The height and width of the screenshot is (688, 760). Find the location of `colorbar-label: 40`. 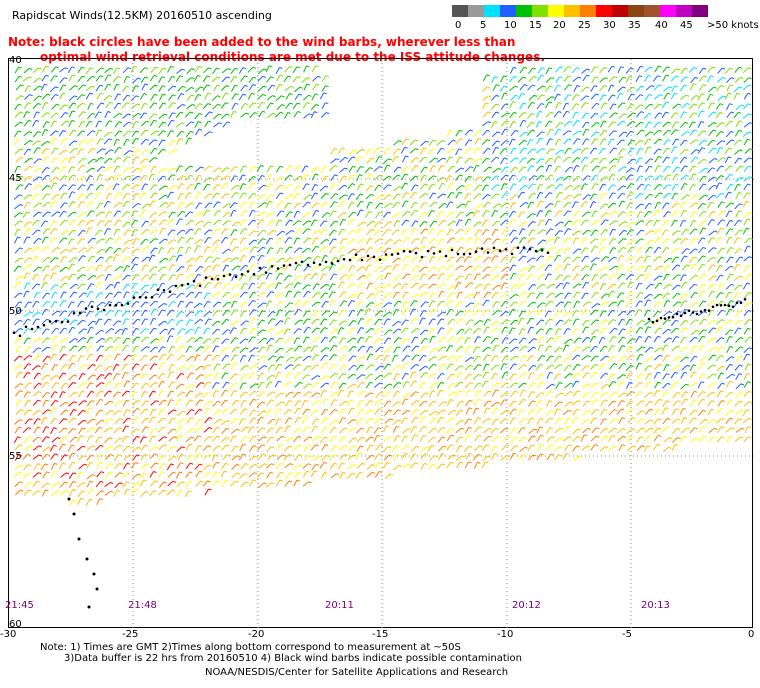

colorbar-label: 40 is located at coordinates (661, 25).